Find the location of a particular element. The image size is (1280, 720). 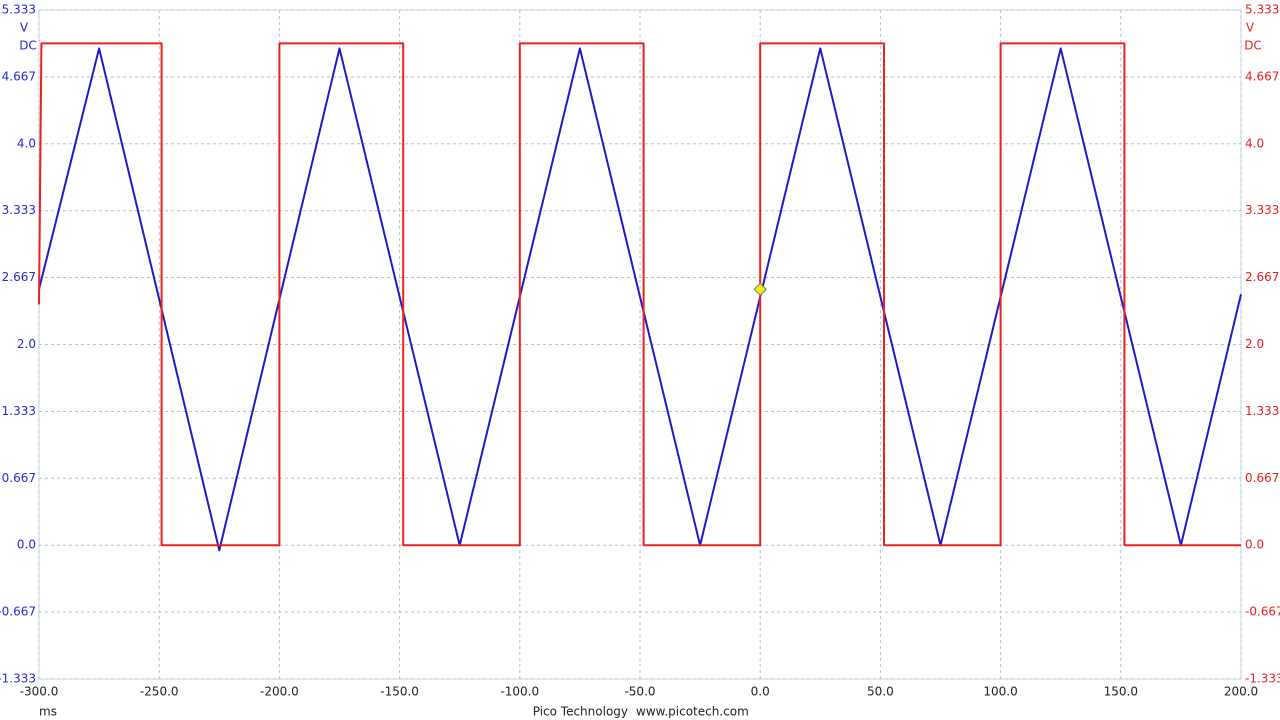

y2-tick-label: -1.333 is located at coordinates (1262, 679).